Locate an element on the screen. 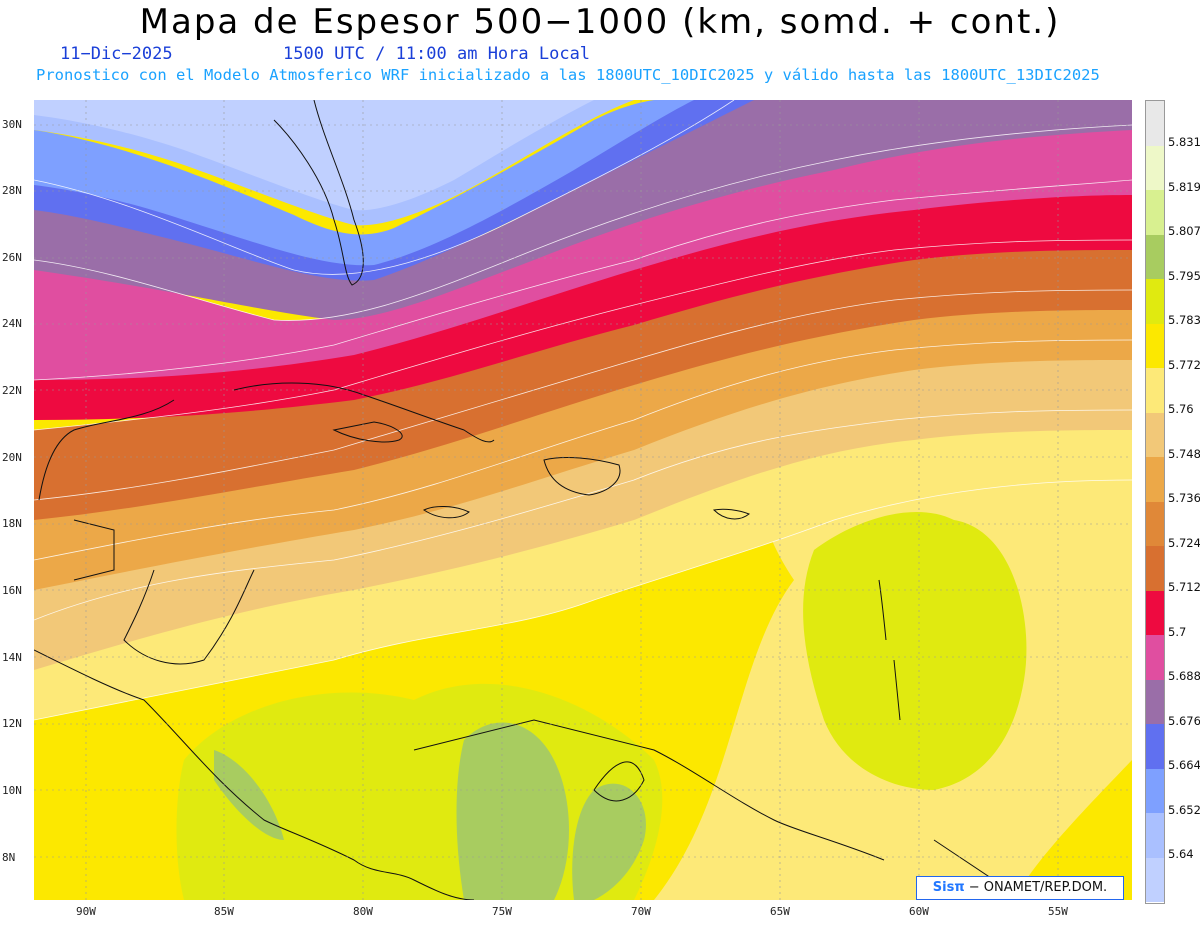  colorbar-label: 5.664 is located at coordinates (1184, 765).